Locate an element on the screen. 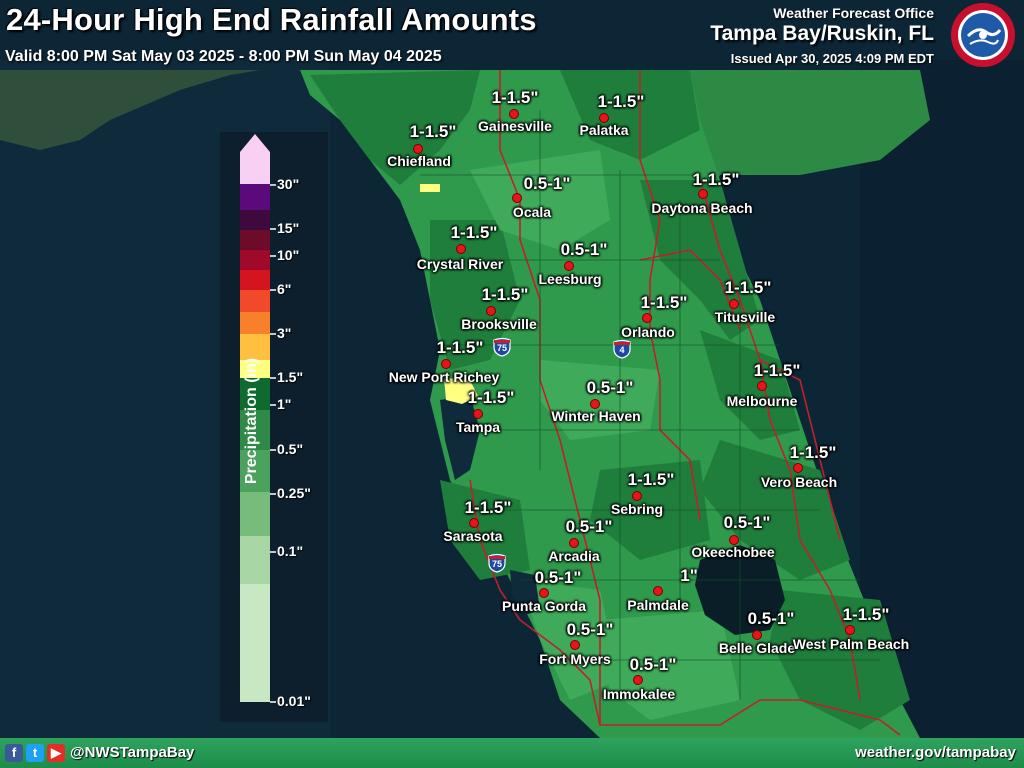 The image size is (1024, 768). city-name: Palmdale is located at coordinates (658, 605).